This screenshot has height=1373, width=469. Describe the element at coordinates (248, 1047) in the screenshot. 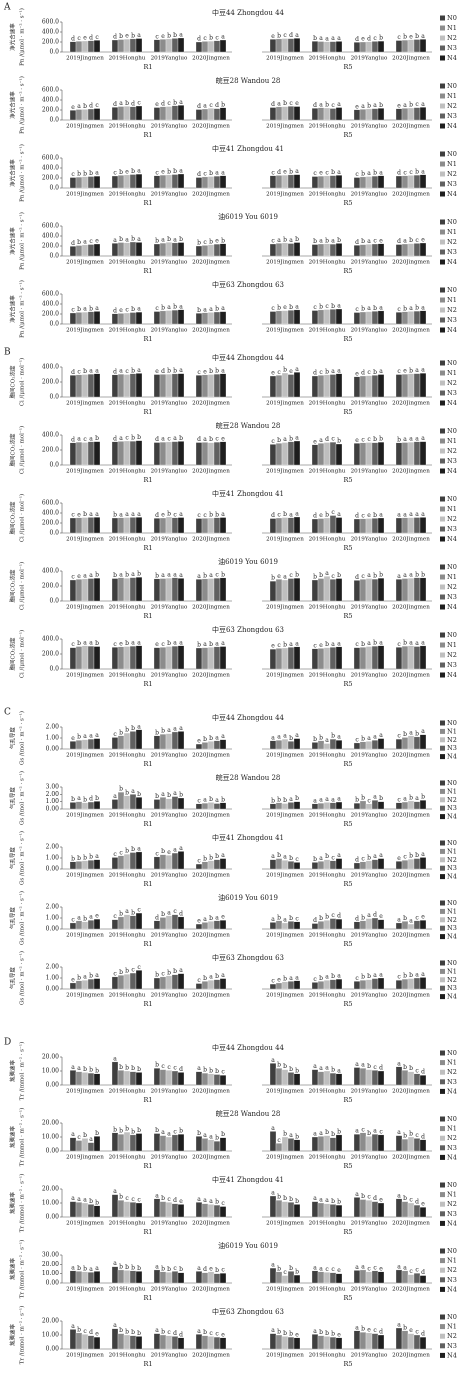

I see `chart-title: 中豆44 Zhongdou 44` at that location.